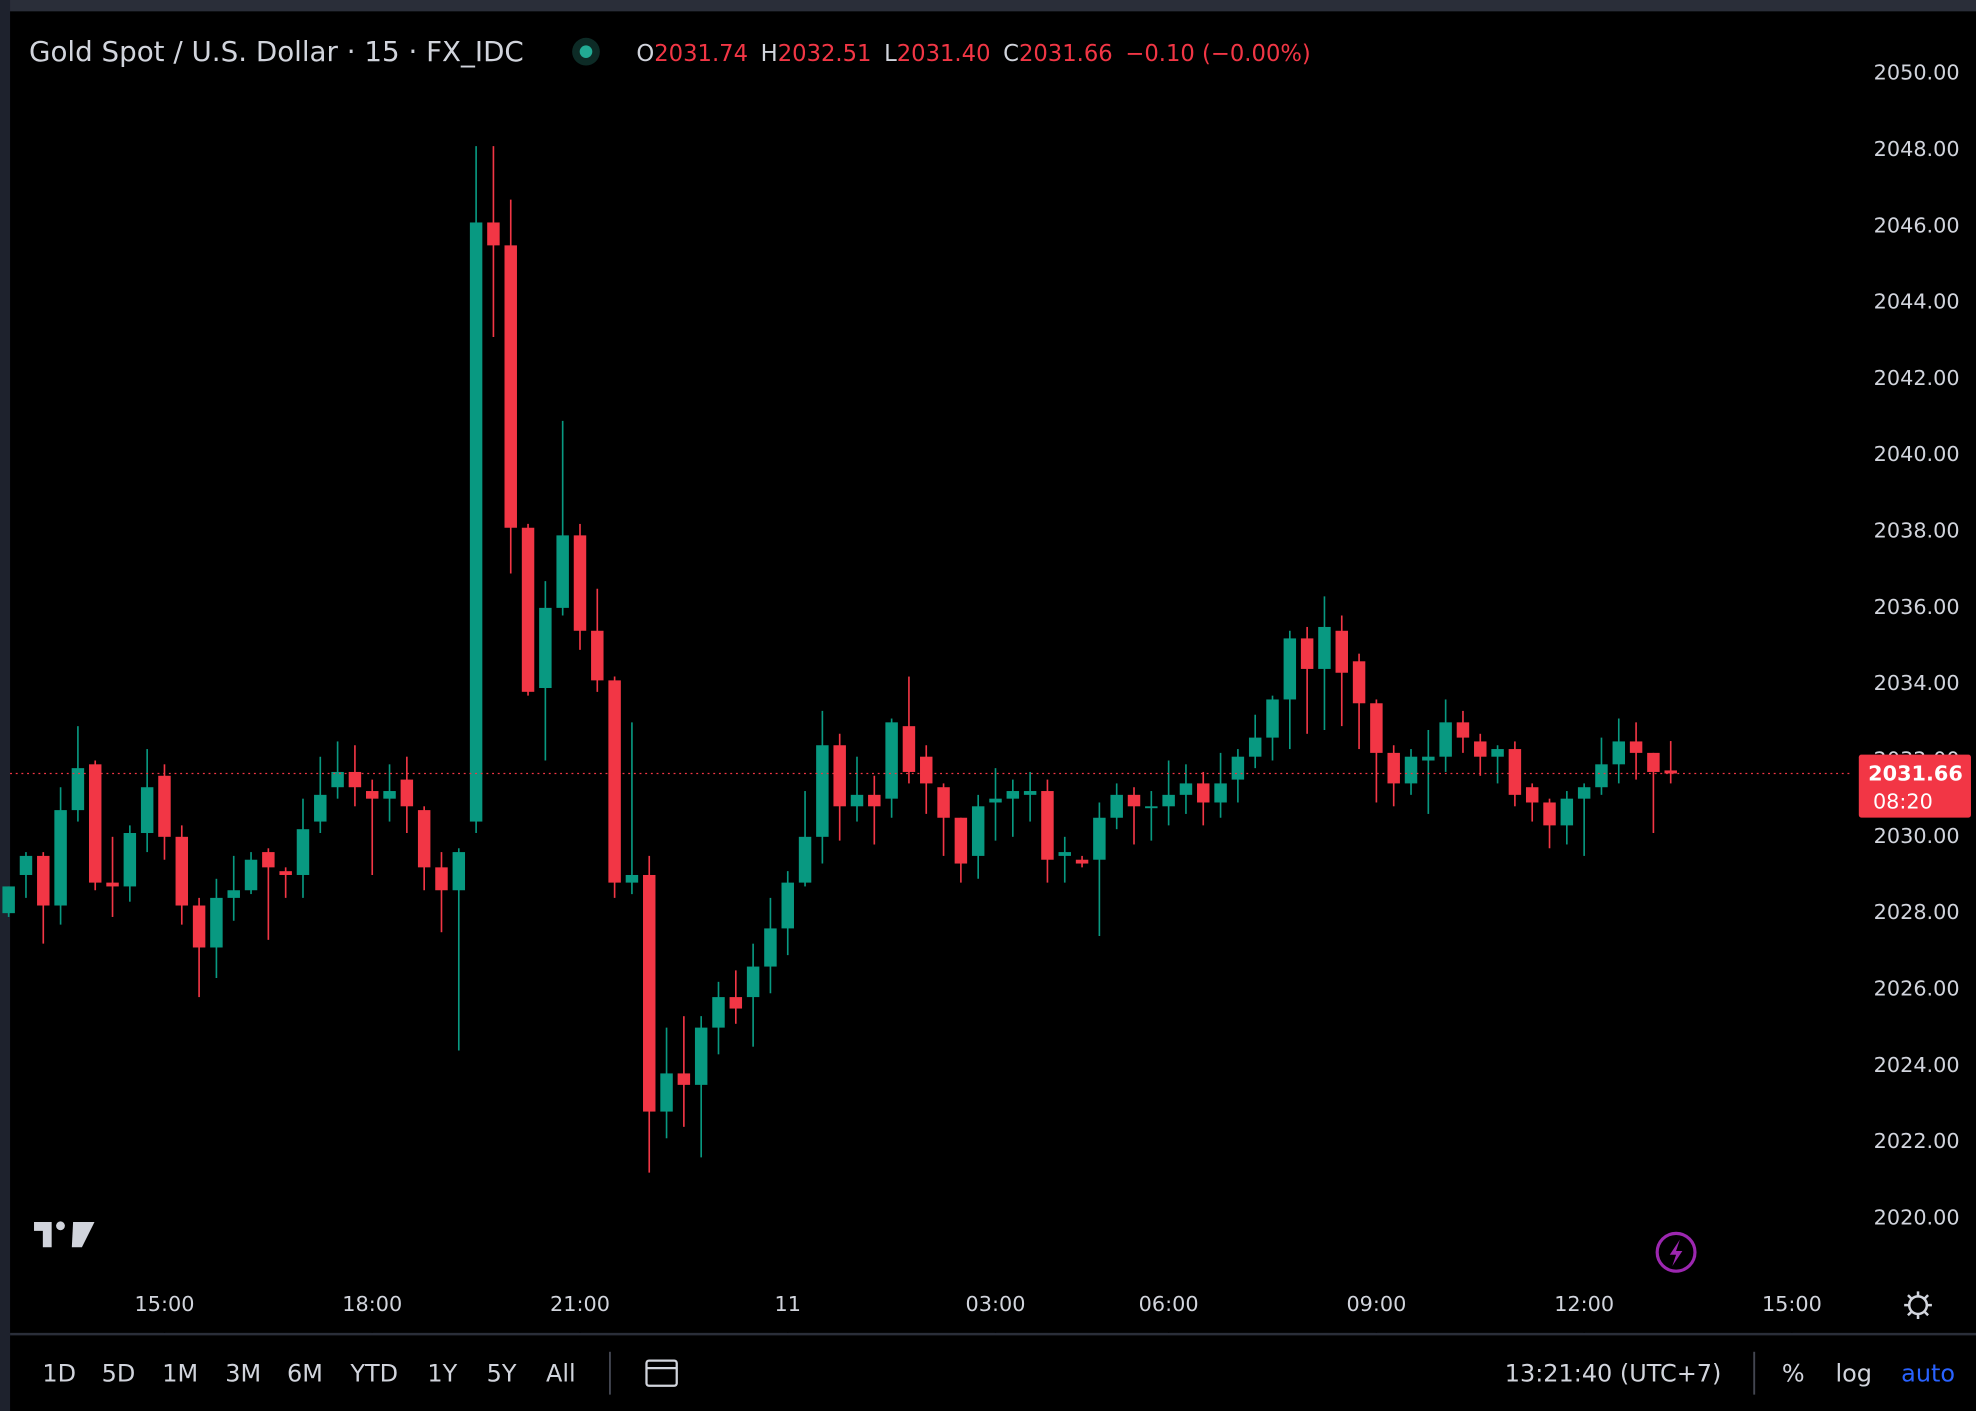  I want to click on lightning-ring, so click(1676, 1252).